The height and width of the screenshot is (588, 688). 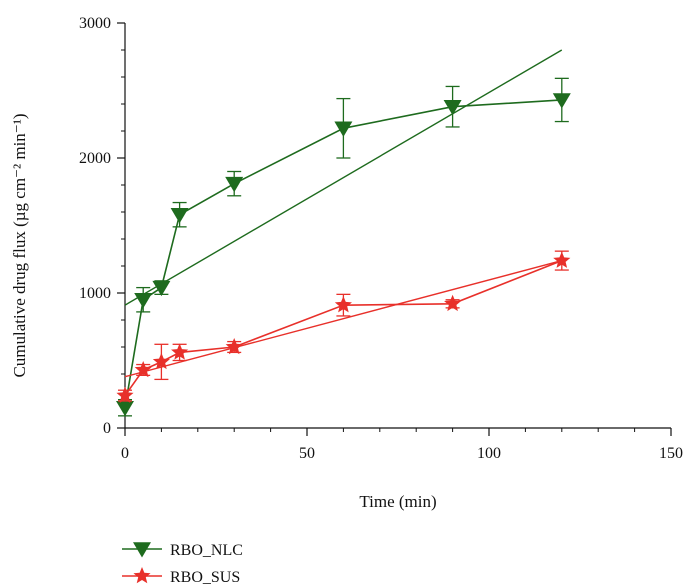 I want to click on y-tick-label: 1000, so click(x=95, y=293).